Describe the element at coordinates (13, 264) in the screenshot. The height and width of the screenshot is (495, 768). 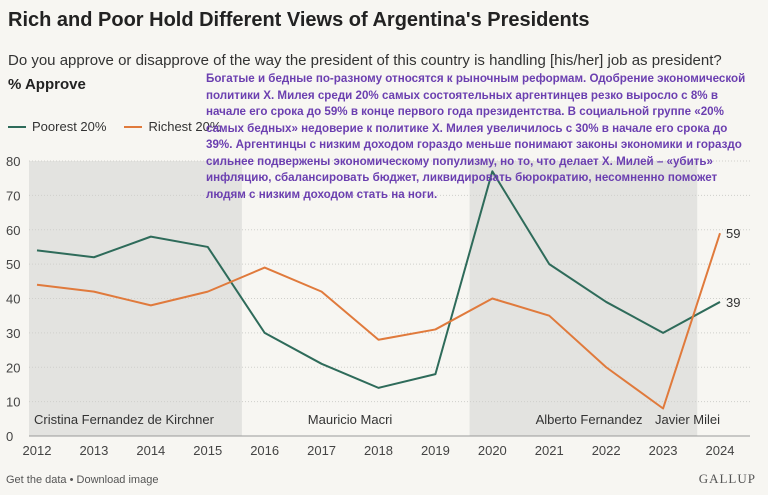
I see `y-tick-label: 50` at that location.